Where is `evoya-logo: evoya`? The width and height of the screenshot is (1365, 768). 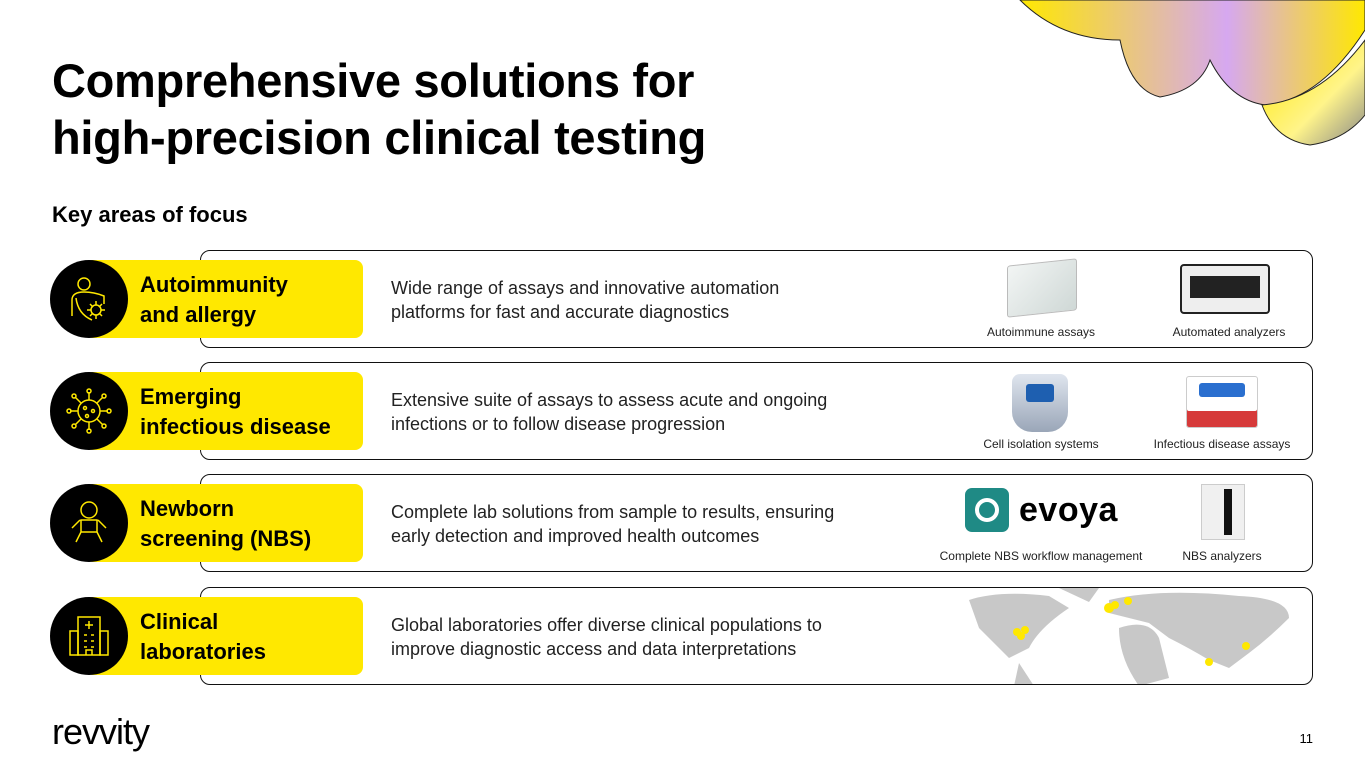
evoya-logo: evoya is located at coordinates (1041, 510).